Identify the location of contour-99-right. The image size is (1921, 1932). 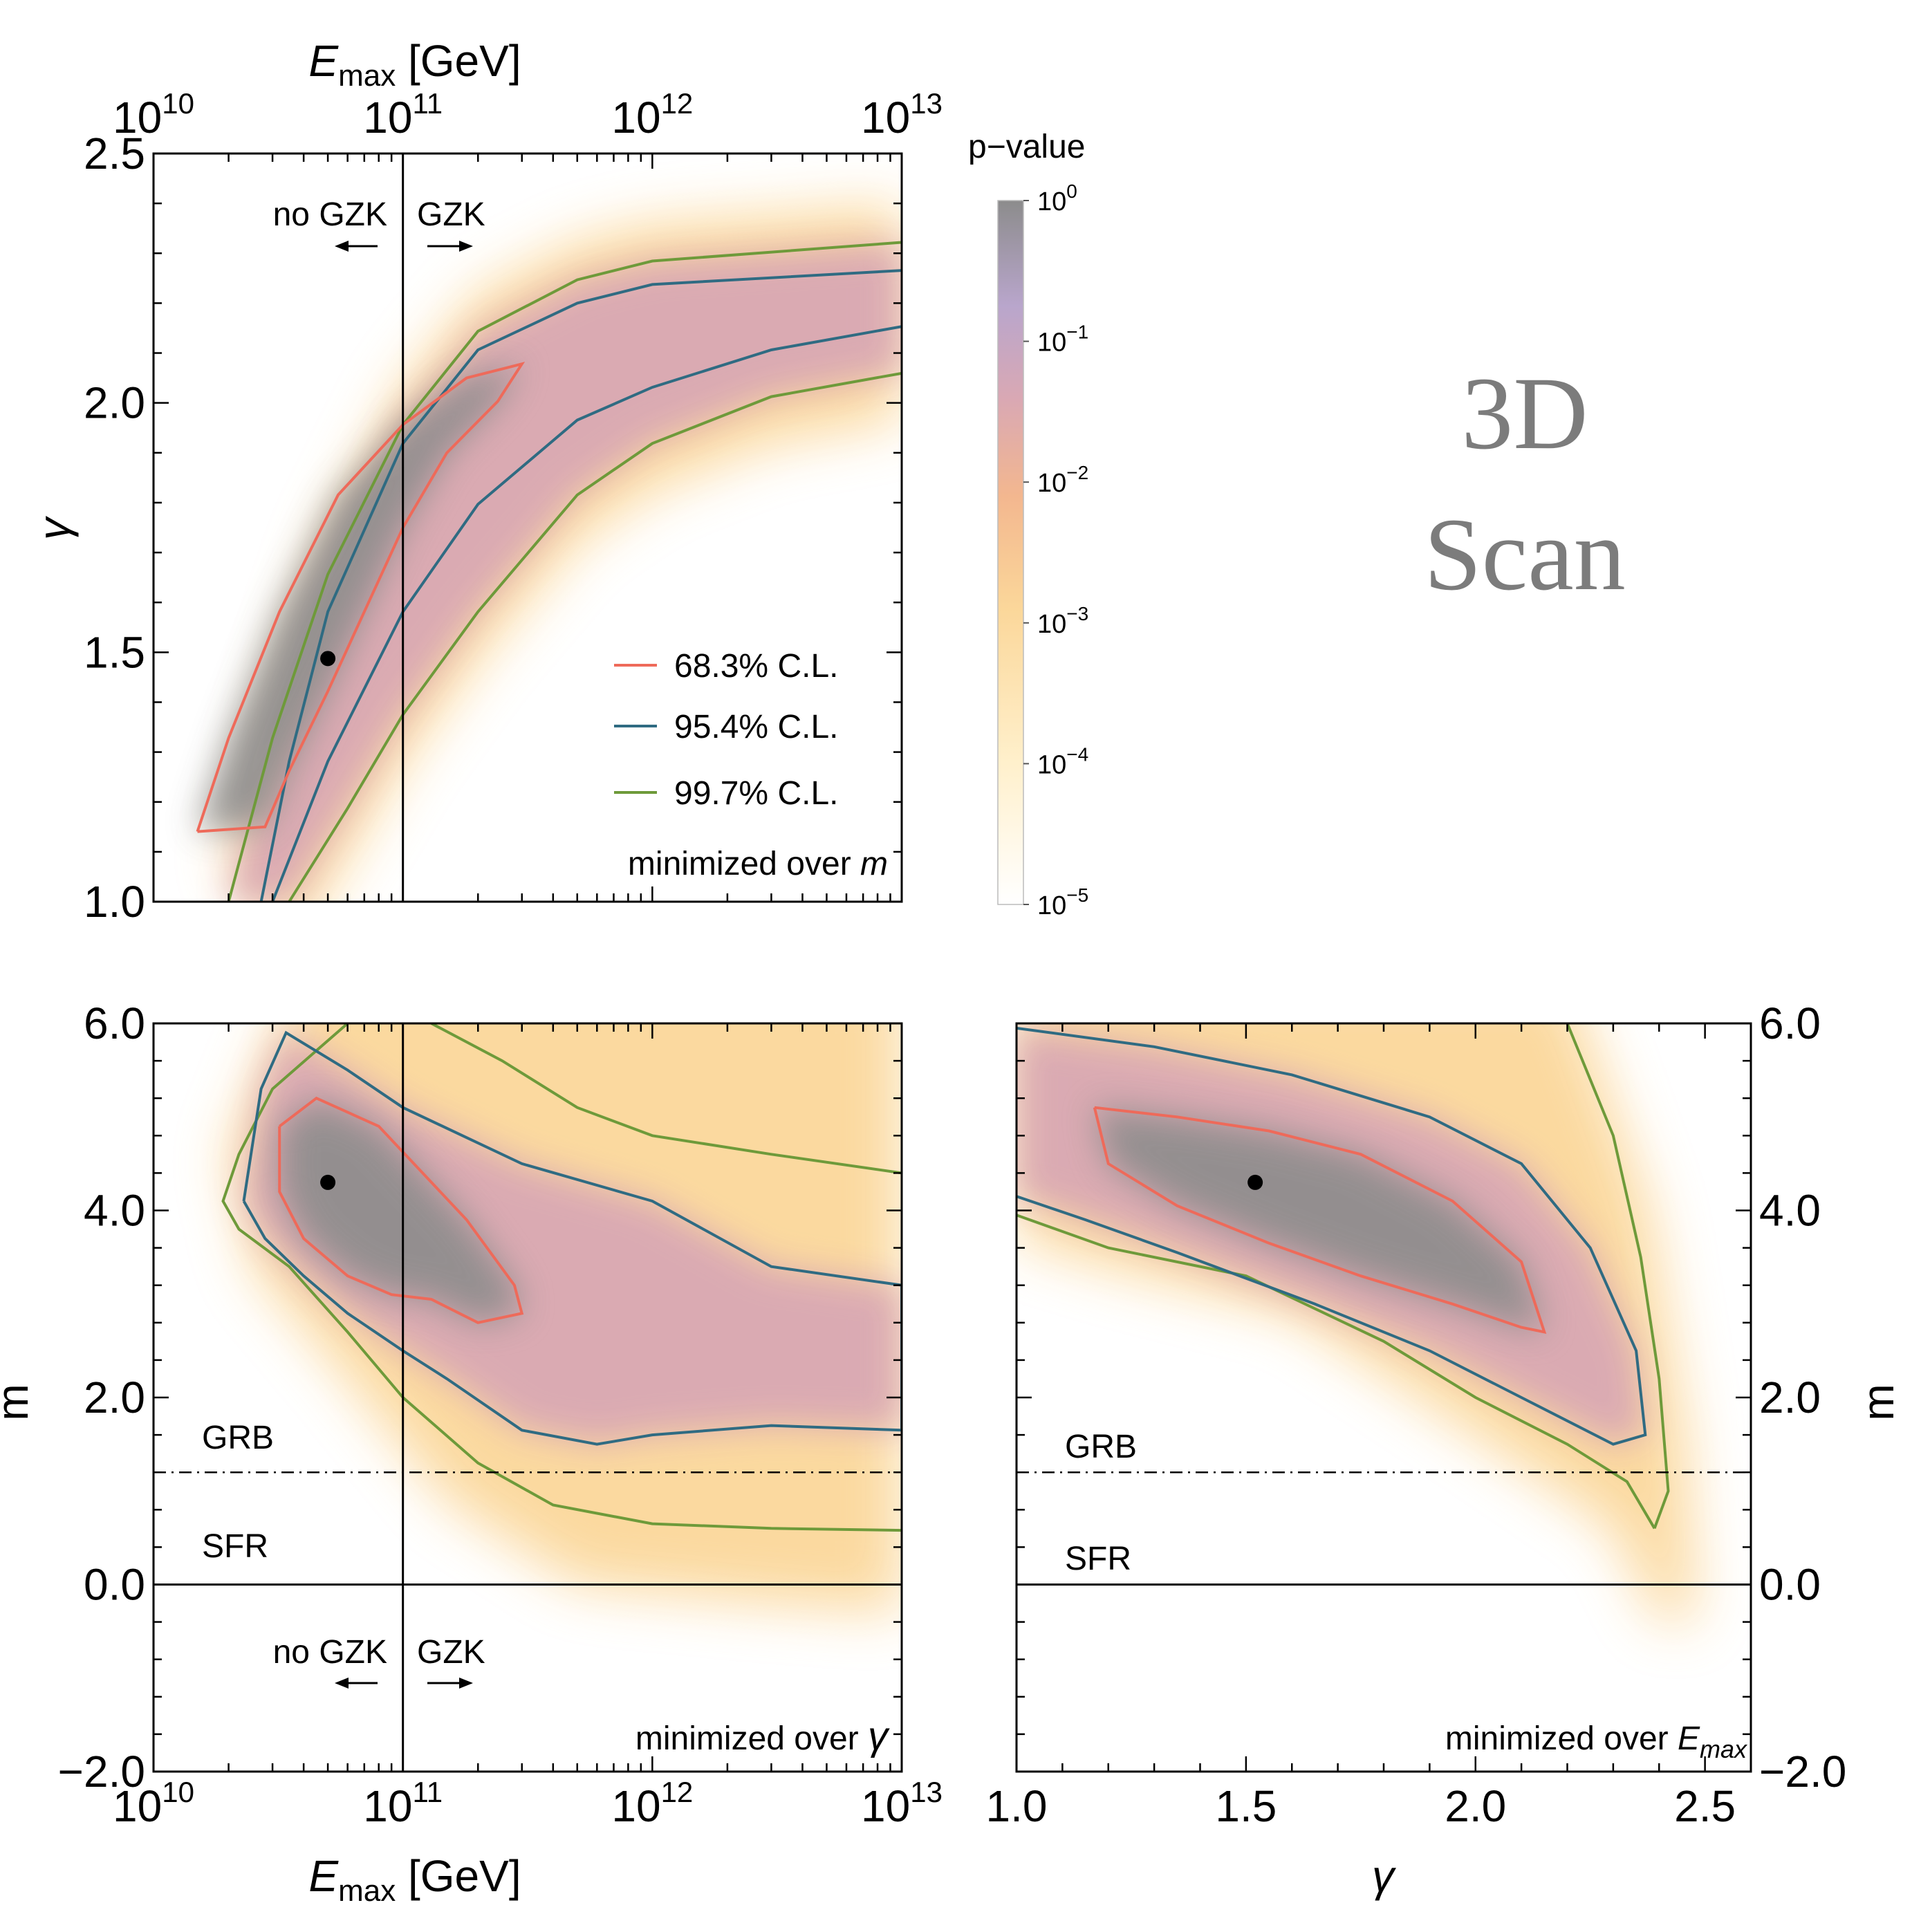
(666, 1099).